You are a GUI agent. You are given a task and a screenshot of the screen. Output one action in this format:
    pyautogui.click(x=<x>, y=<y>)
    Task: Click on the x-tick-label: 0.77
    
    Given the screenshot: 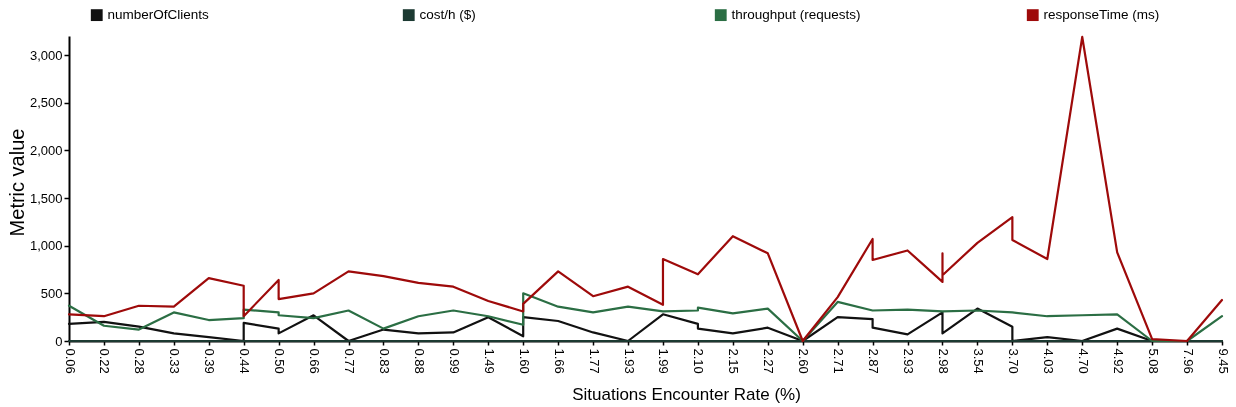 What is the action you would take?
    pyautogui.click(x=350, y=361)
    